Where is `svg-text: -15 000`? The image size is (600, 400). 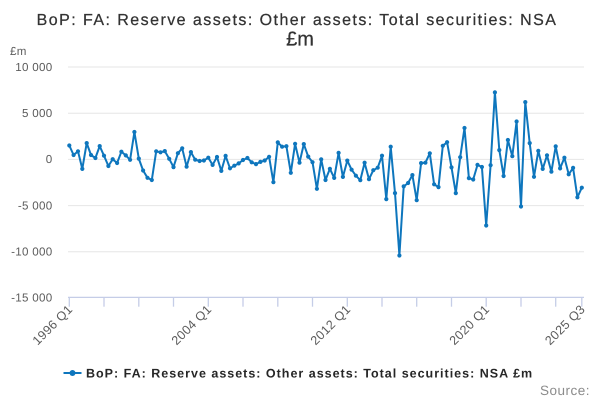 svg-text: -15 000 is located at coordinates (31, 298).